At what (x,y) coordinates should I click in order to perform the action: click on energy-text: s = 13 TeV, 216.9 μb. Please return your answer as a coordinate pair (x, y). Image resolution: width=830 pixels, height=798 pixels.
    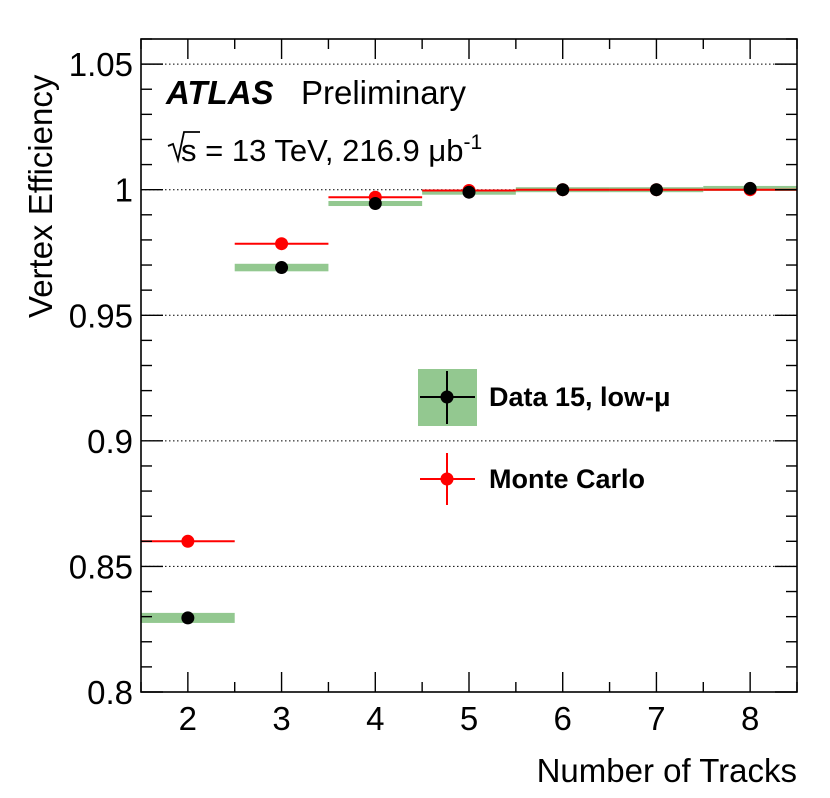
    Looking at the image, I should click on (322, 150).